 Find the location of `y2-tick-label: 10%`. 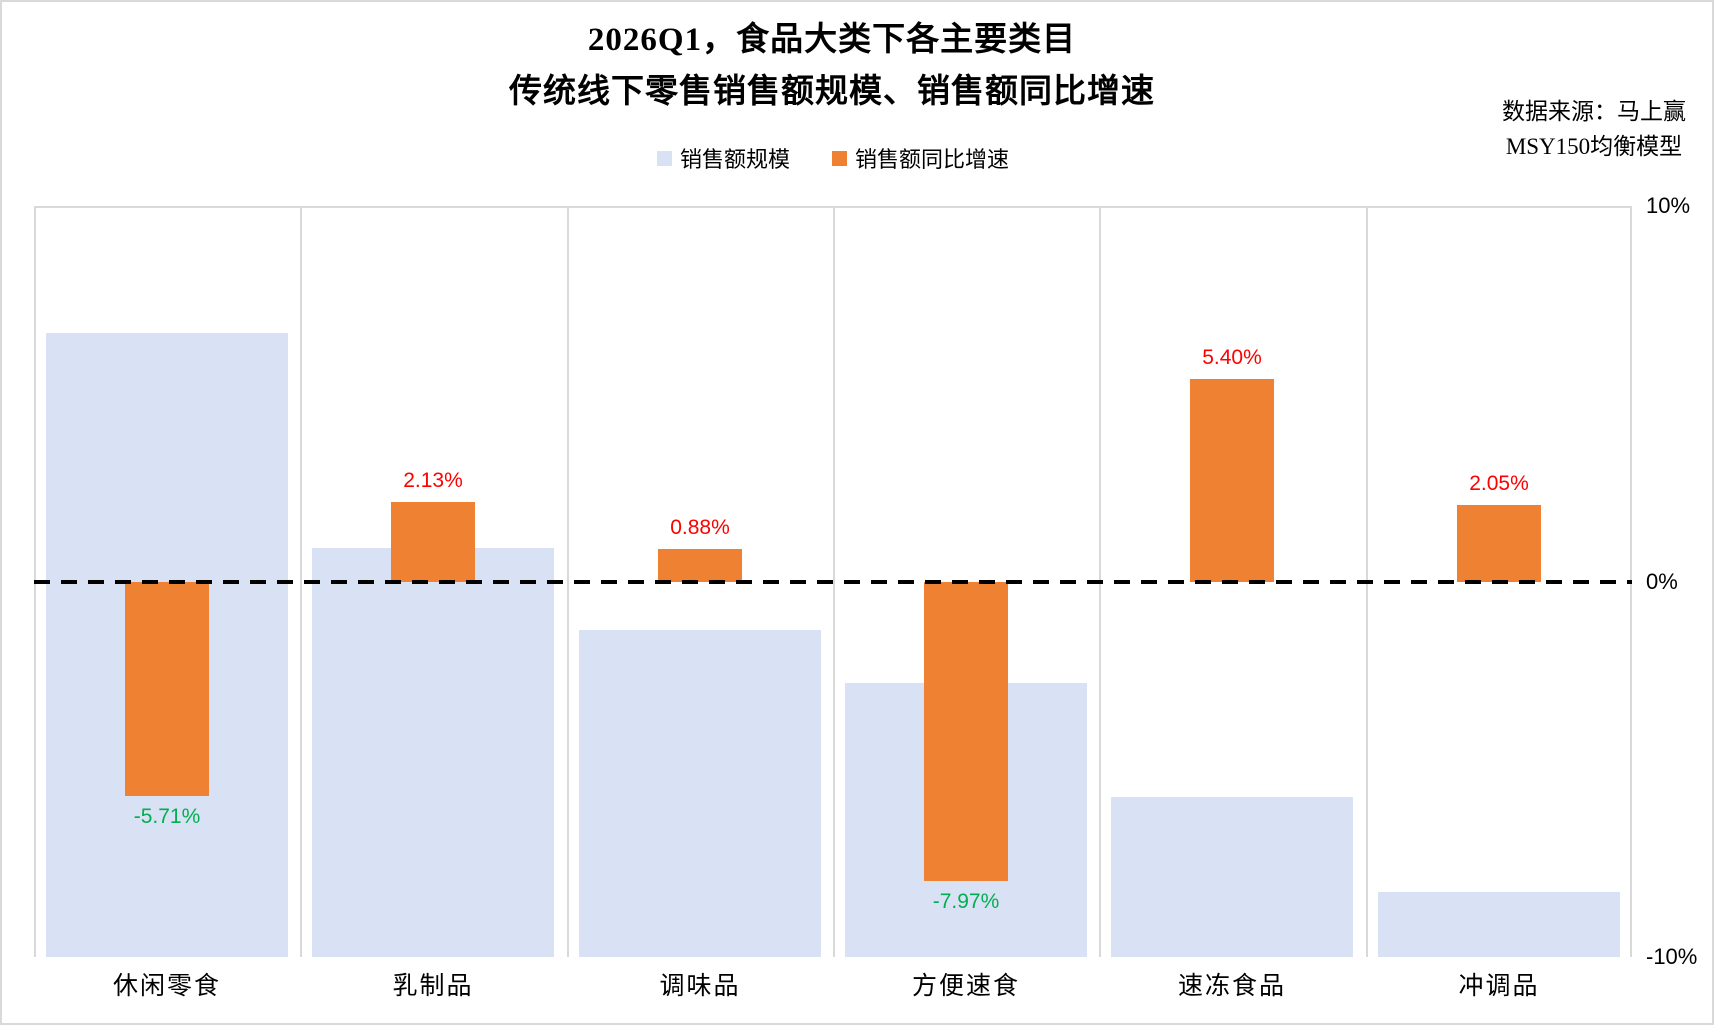

y2-tick-label: 10% is located at coordinates (1668, 205).